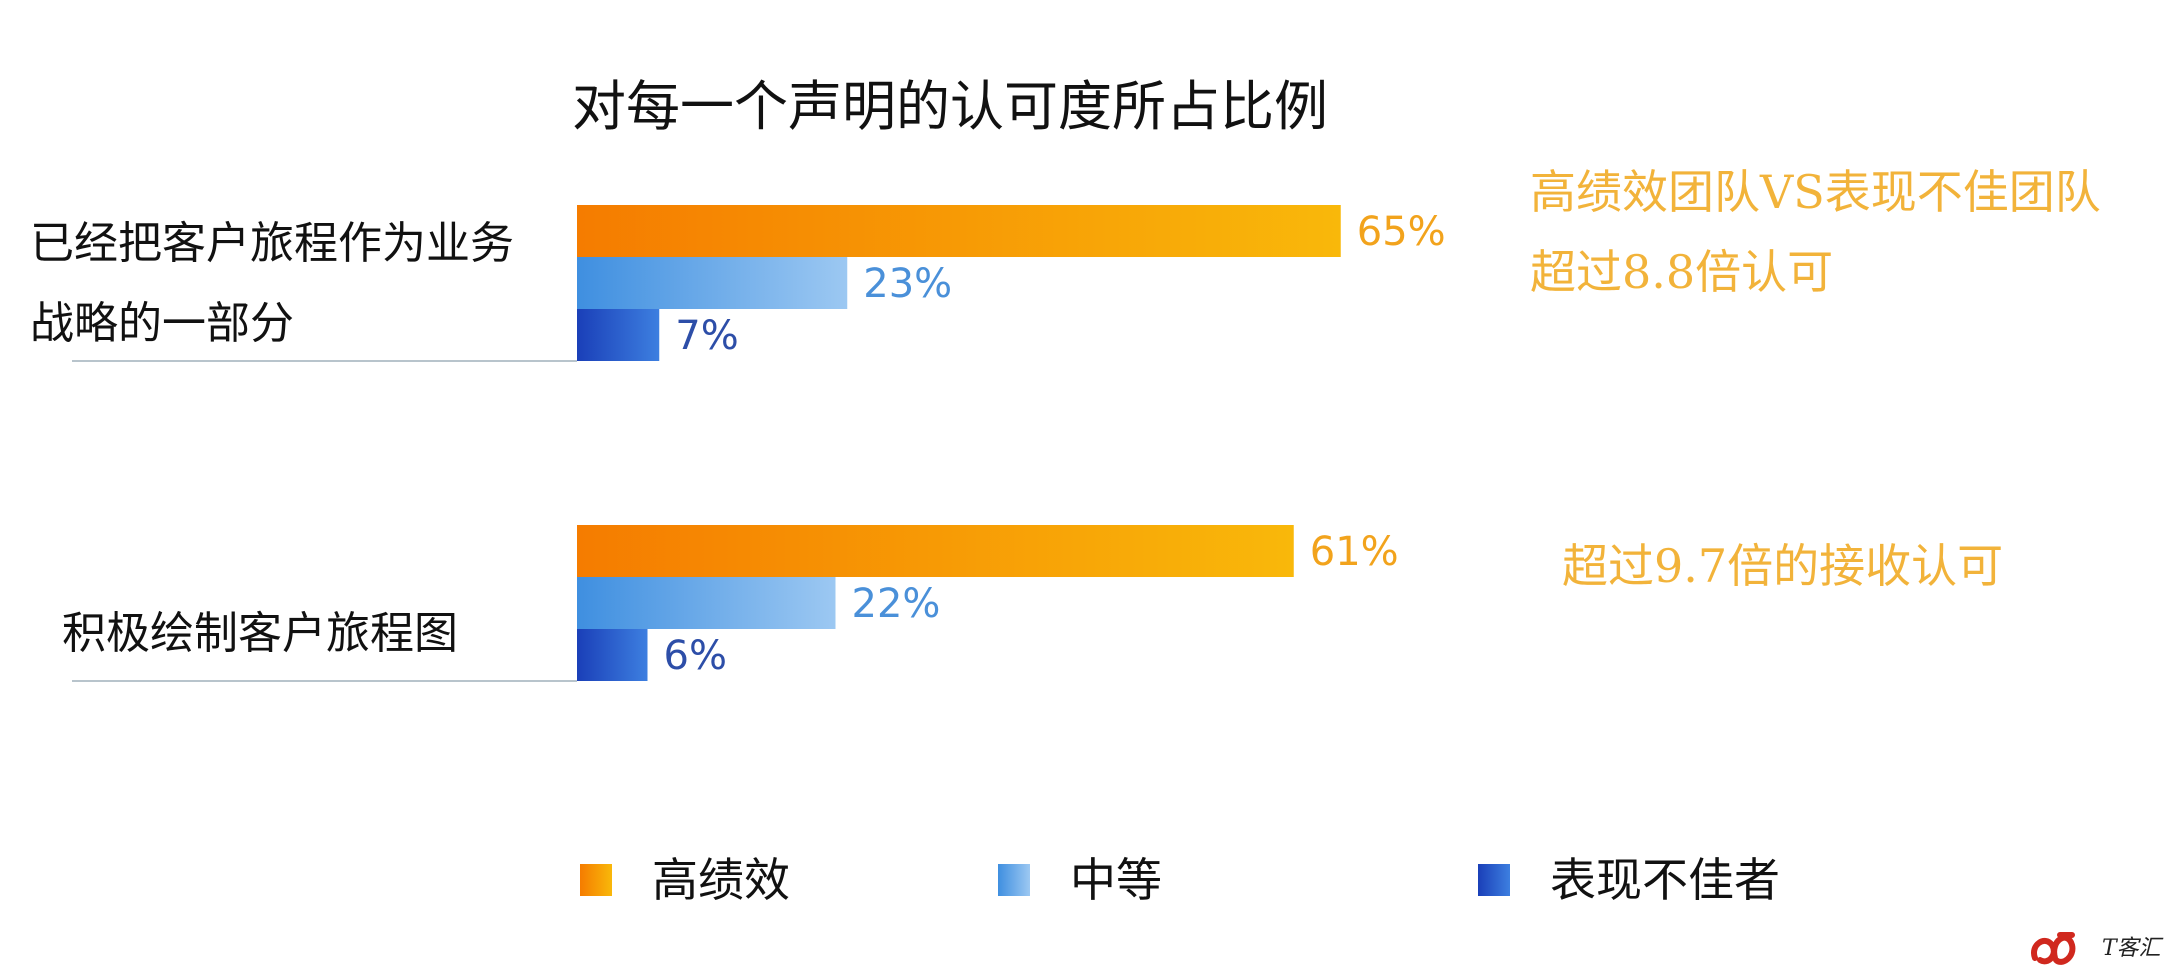  I want to click on category-label: 战略的一部分, so click(162, 323).